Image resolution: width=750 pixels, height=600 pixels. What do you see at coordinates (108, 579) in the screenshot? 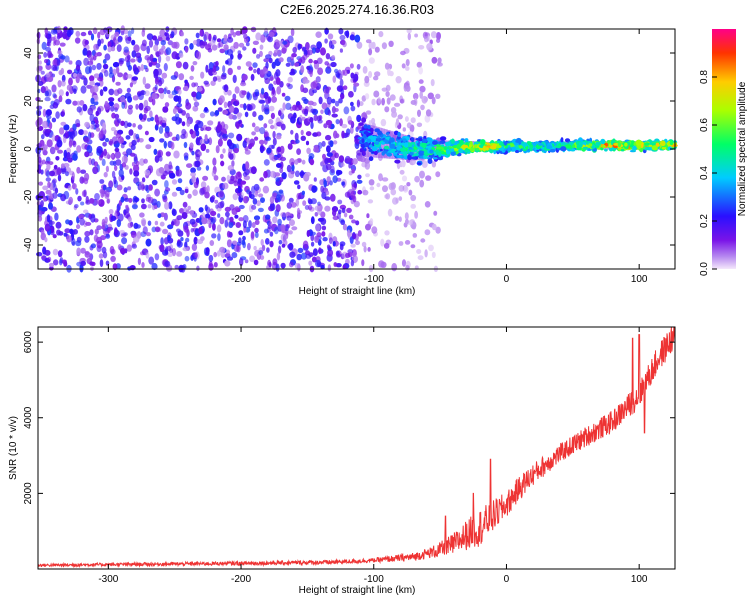
I see `x-tick-label: -300` at bounding box center [108, 579].